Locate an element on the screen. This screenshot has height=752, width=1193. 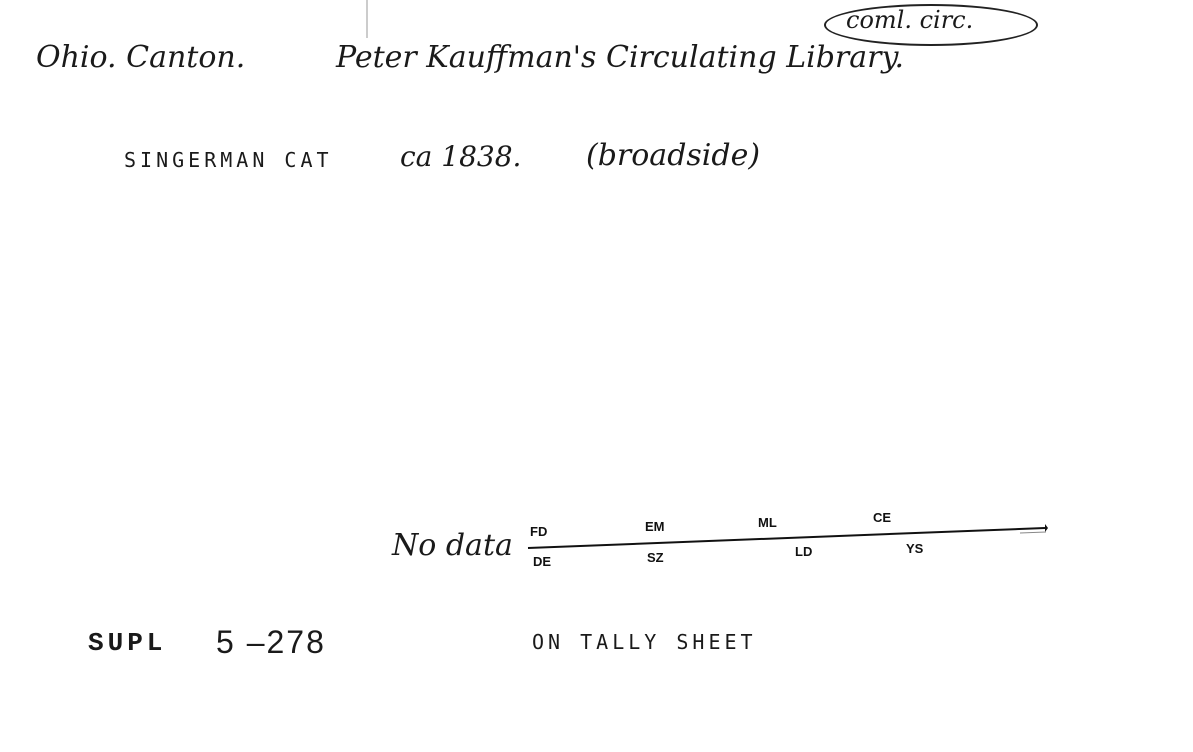
timeline-line is located at coordinates (786, 538).